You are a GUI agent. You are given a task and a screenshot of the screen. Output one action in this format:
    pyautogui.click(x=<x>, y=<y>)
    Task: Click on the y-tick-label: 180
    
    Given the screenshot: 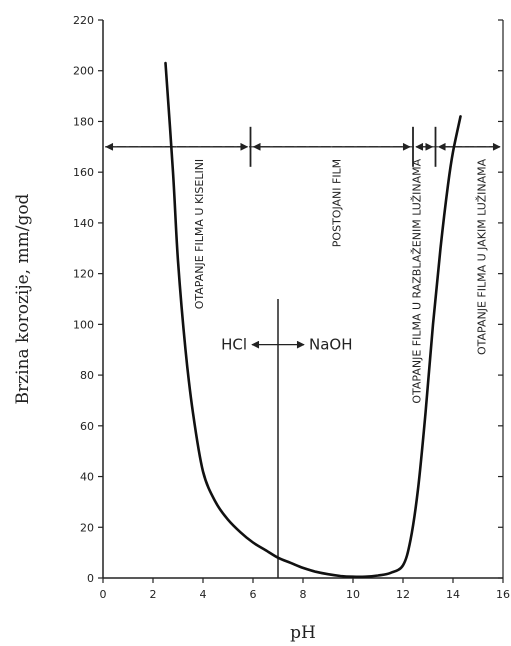 What is the action you would take?
    pyautogui.click(x=83, y=121)
    